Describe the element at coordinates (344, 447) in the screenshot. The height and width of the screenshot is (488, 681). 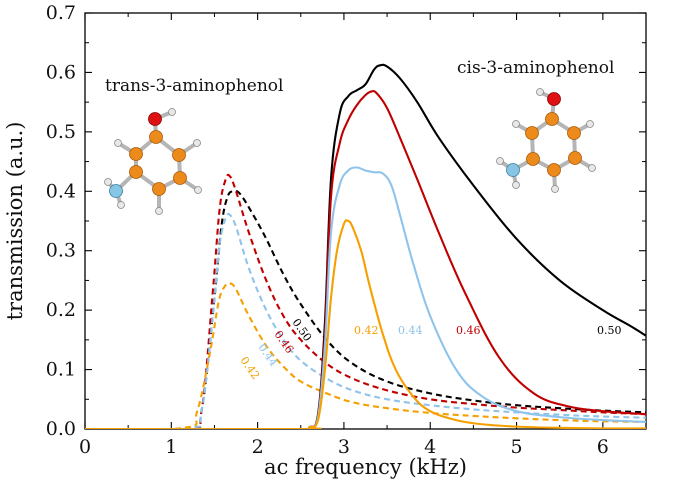
I see `x-tick-label: 3` at that location.